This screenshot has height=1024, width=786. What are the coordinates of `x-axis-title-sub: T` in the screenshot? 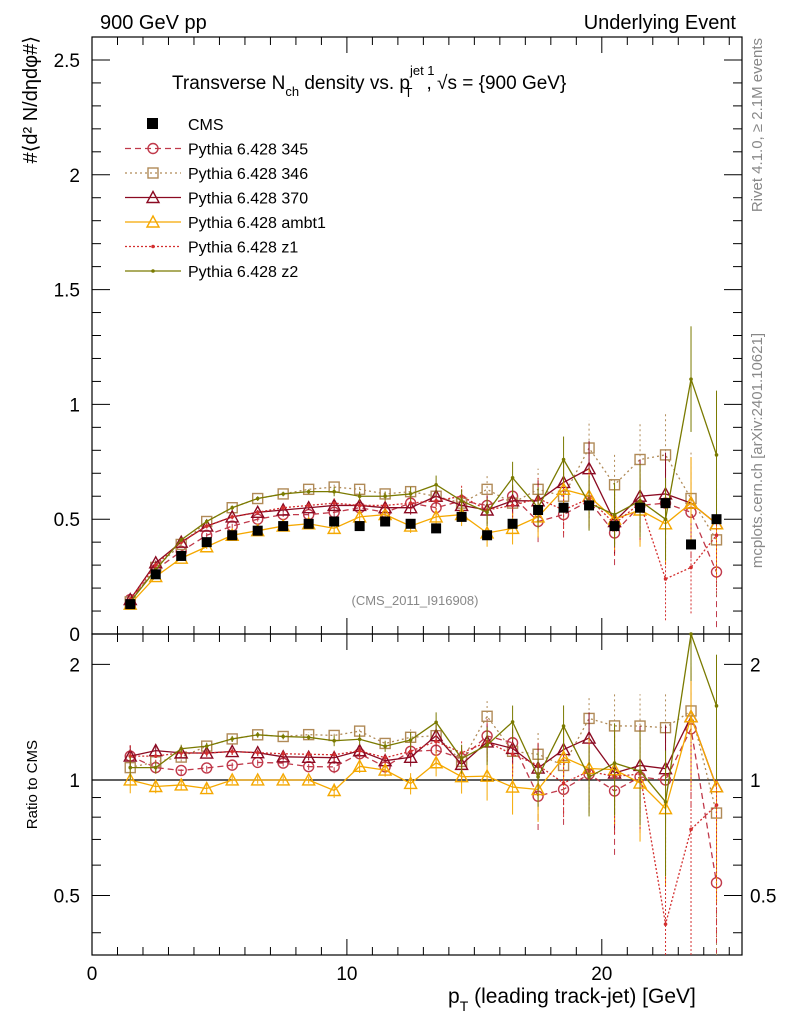 It's located at (464, 1006).